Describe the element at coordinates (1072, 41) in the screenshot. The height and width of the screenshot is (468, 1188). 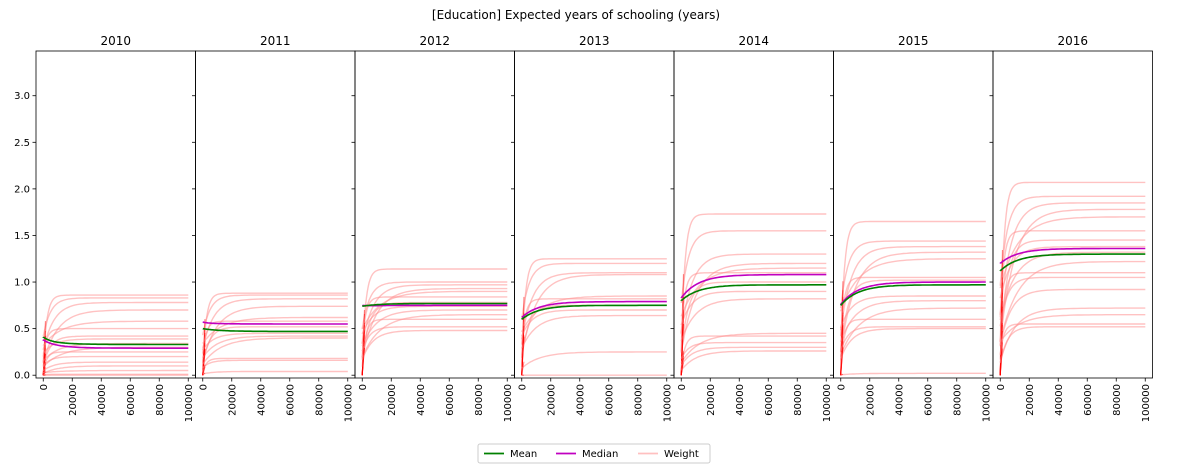
I see `panel-title: 2016` at that location.